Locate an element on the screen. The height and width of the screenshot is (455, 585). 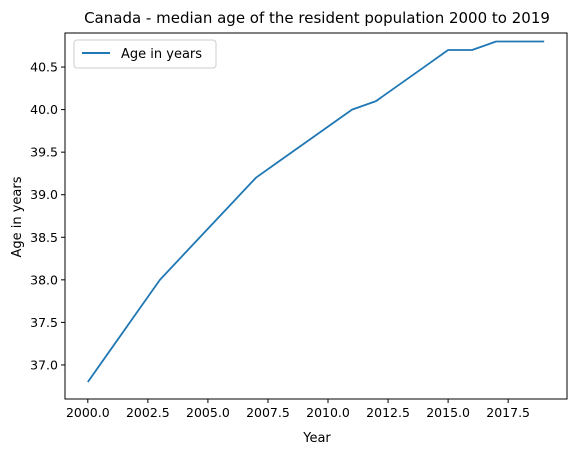
y-tick-label: 37.5 is located at coordinates (44, 322).